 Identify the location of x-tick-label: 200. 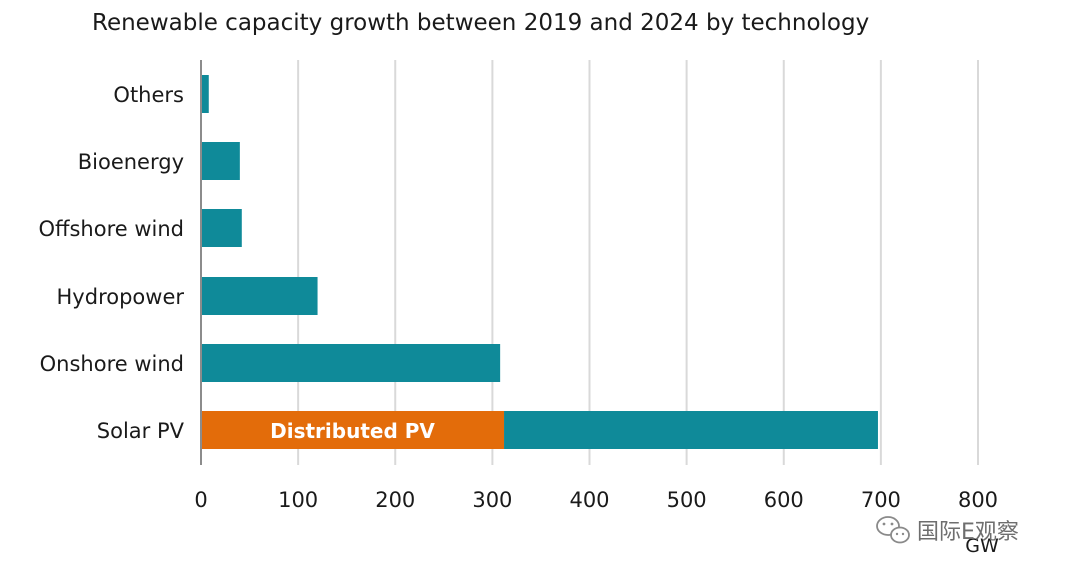
(395, 500).